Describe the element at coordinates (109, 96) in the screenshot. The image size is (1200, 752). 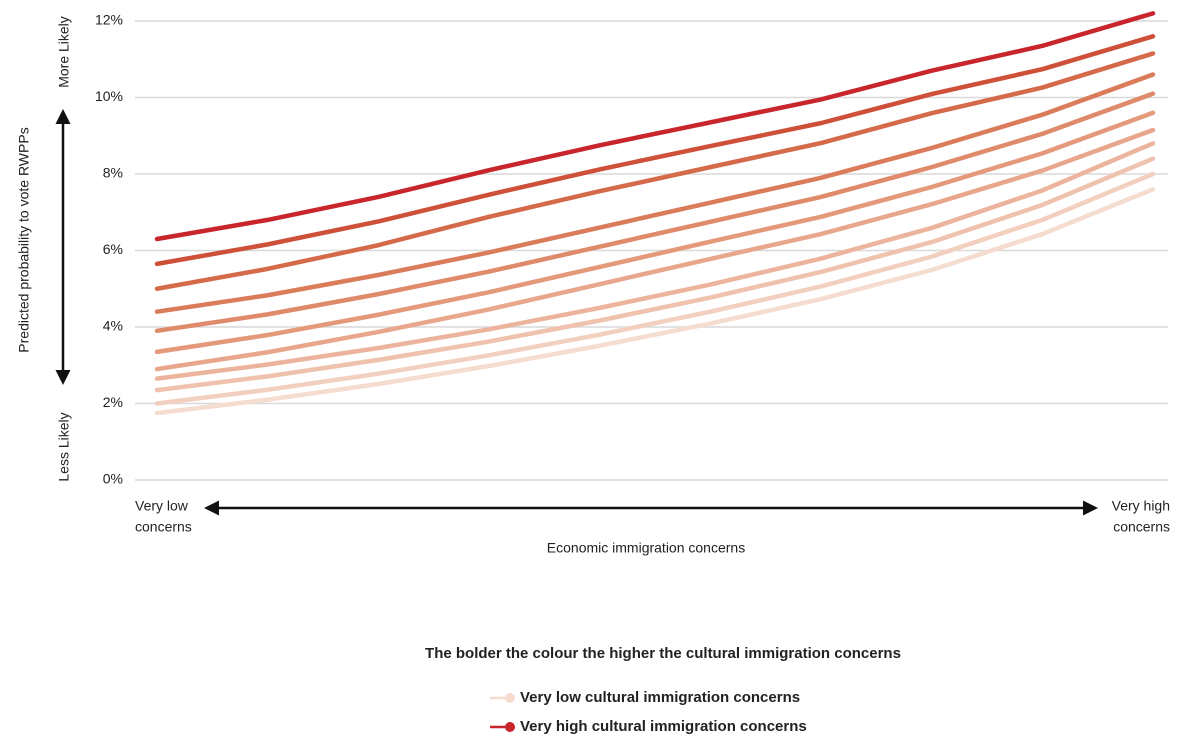
I see `y-tick-label: 10%` at that location.